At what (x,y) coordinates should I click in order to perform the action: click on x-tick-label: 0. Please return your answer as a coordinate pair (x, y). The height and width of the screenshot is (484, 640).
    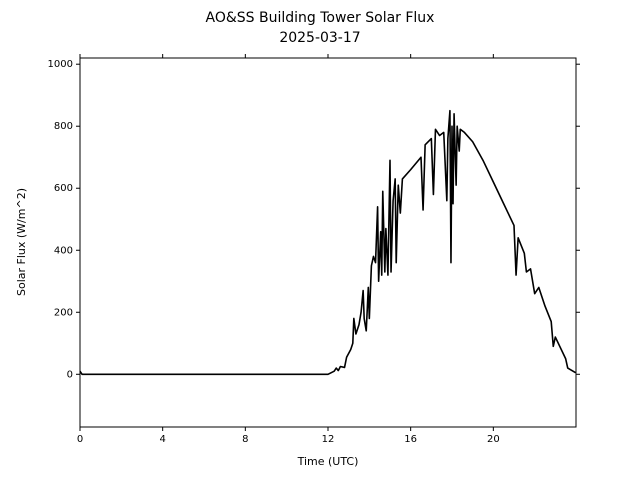
    Looking at the image, I should click on (80, 439).